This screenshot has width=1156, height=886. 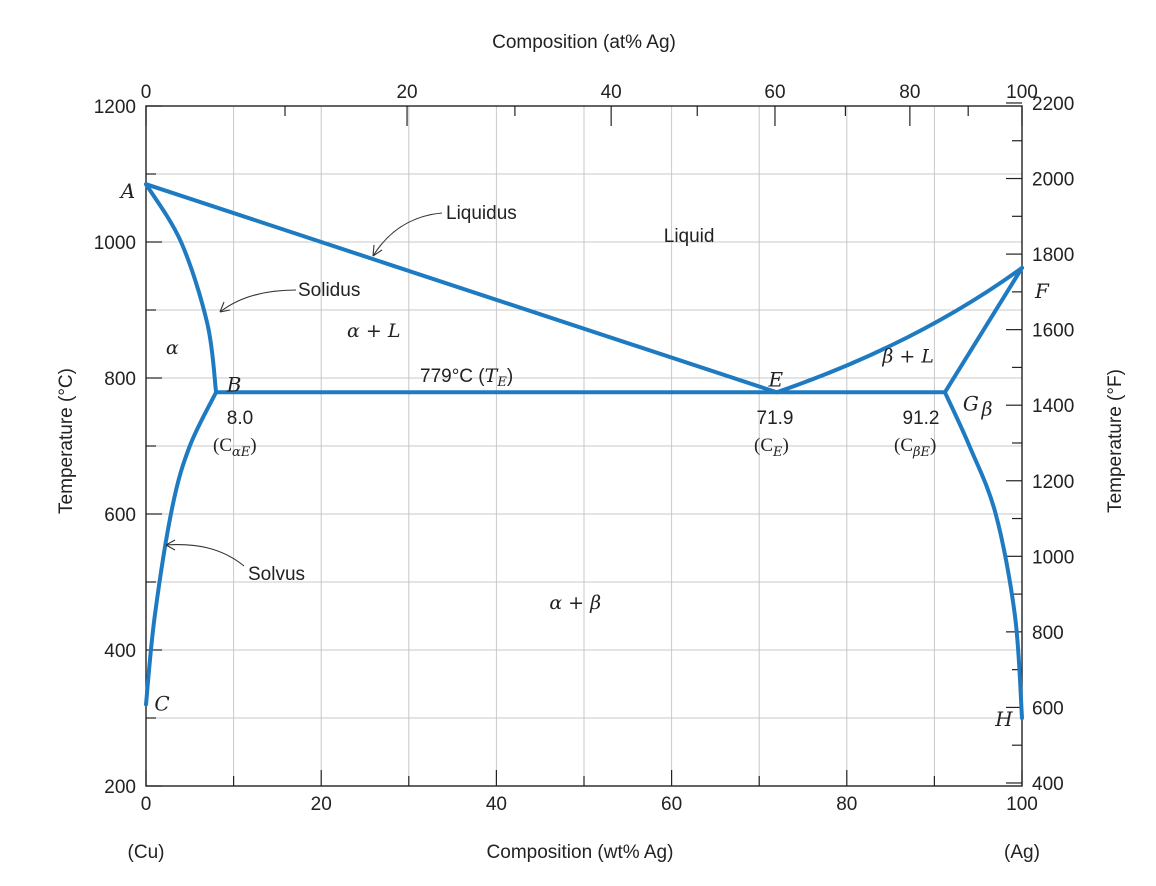 What do you see at coordinates (1022, 804) in the screenshot?
I see `bottom-tick-label: 100` at bounding box center [1022, 804].